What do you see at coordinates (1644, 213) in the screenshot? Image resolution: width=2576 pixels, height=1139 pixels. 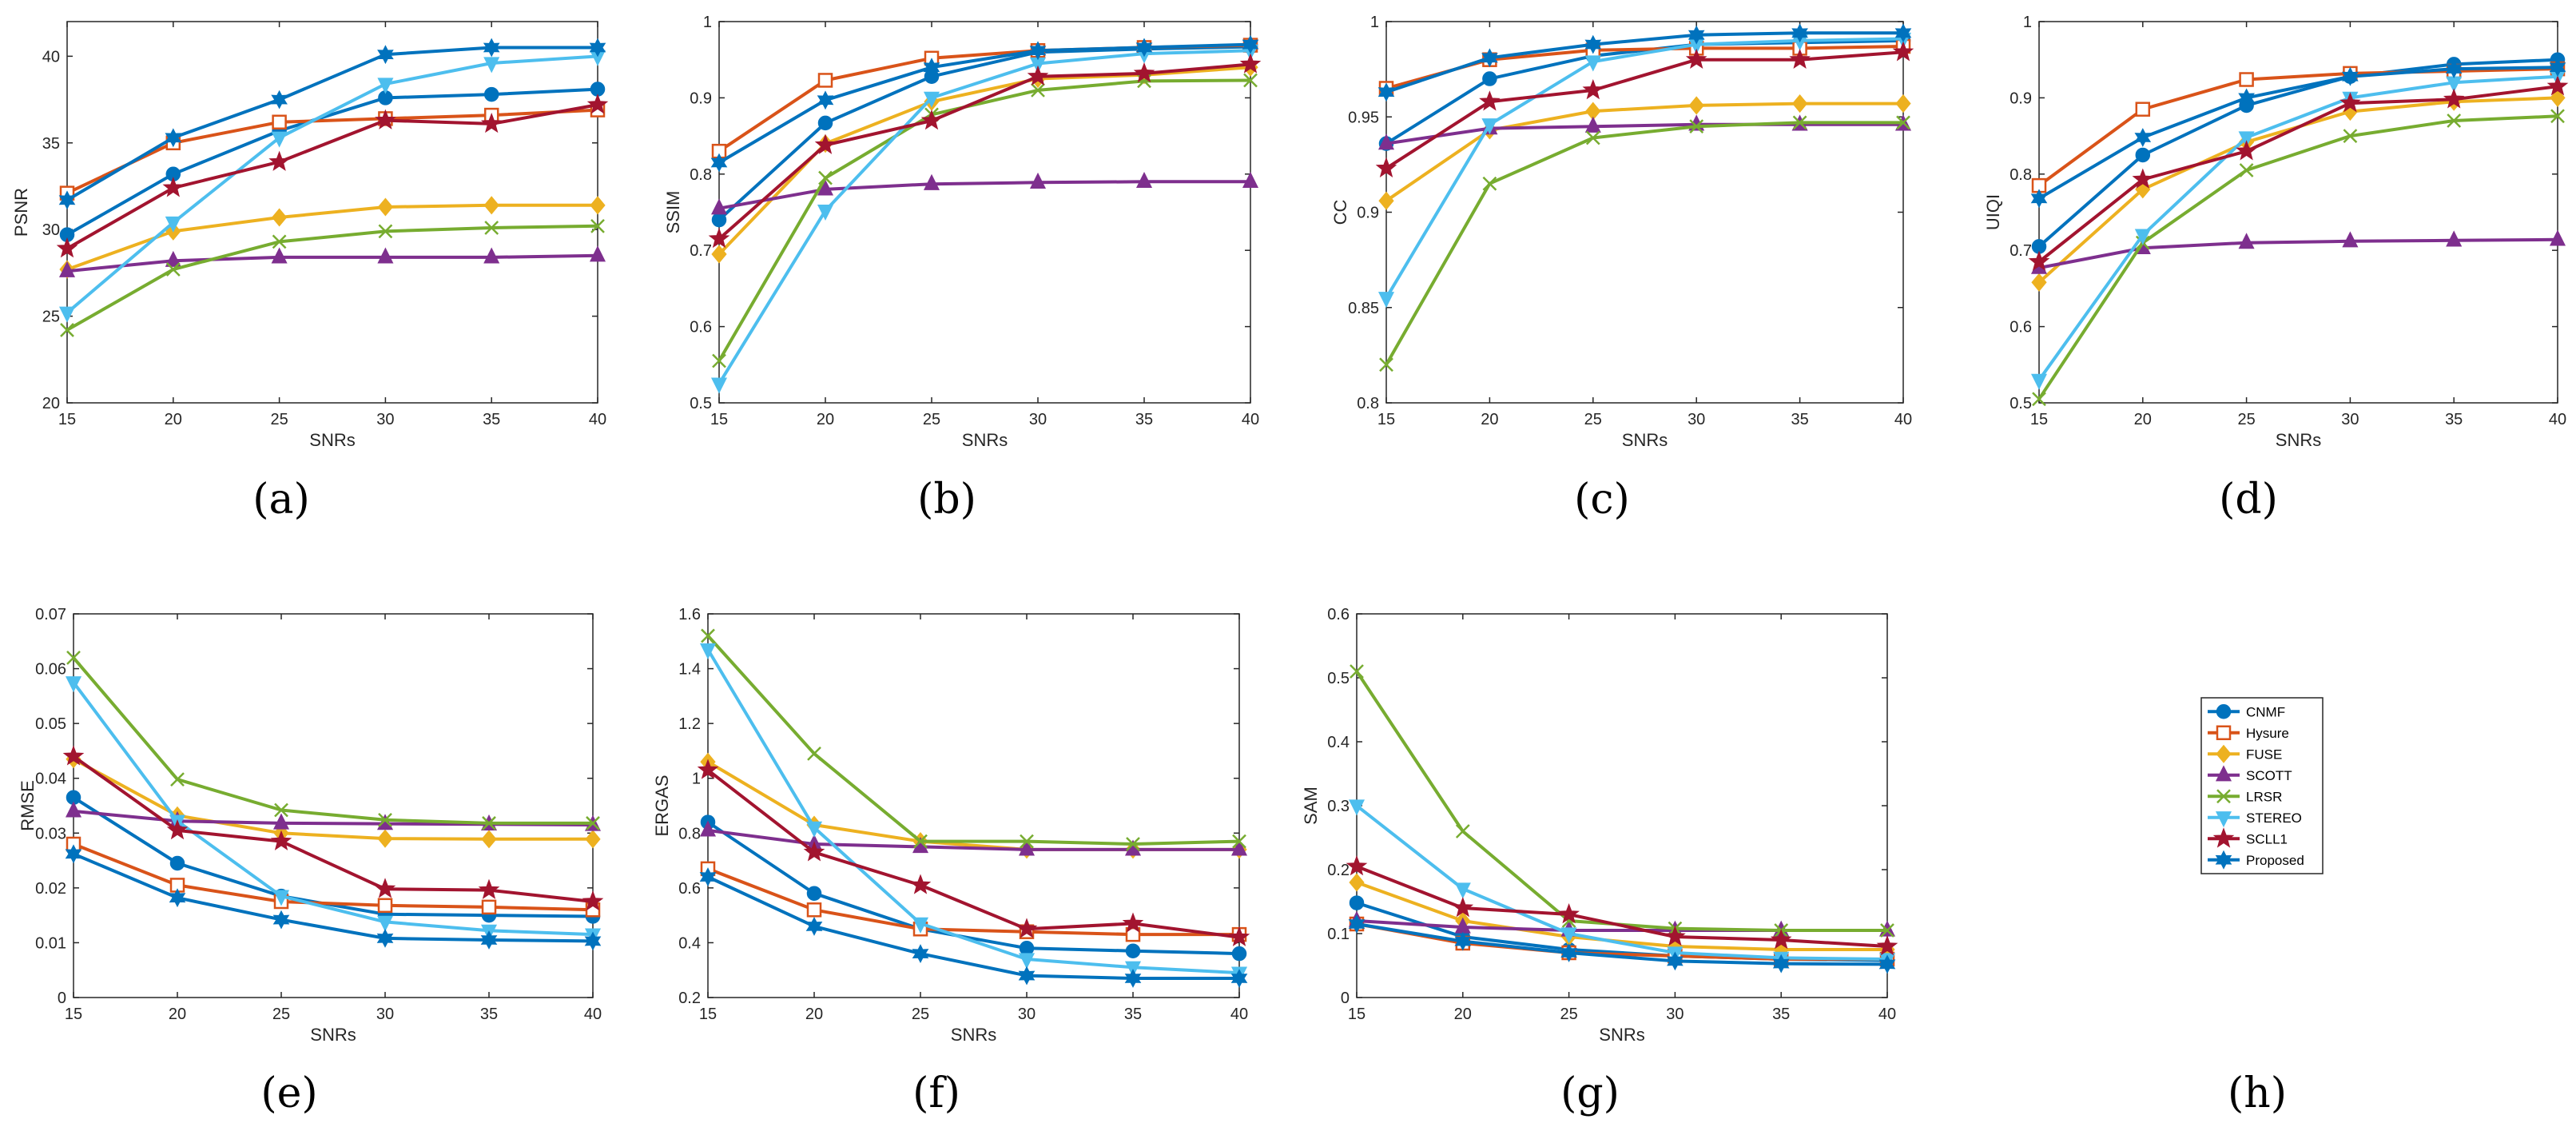 I see `axes-frame` at bounding box center [1644, 213].